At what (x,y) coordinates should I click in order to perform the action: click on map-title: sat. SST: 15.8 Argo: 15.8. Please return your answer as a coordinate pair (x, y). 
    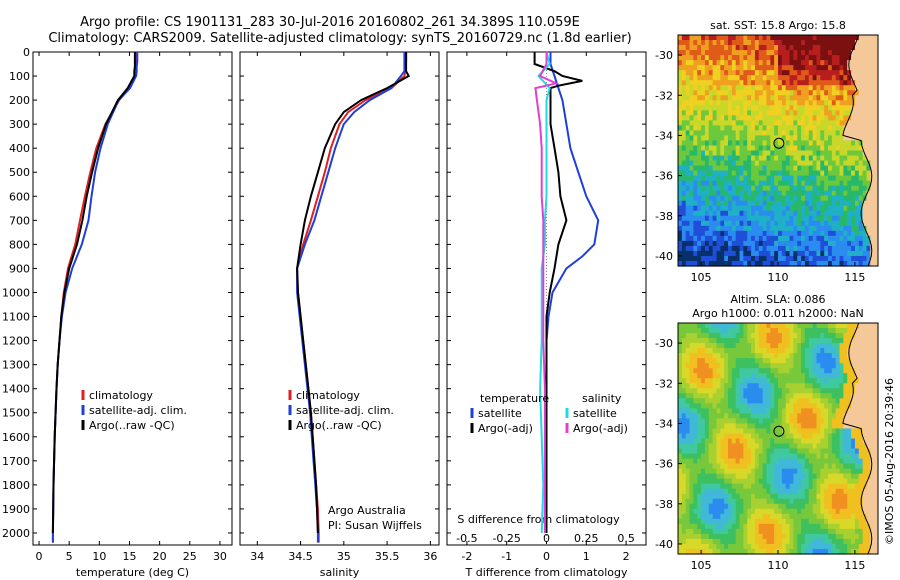
    Looking at the image, I should click on (778, 25).